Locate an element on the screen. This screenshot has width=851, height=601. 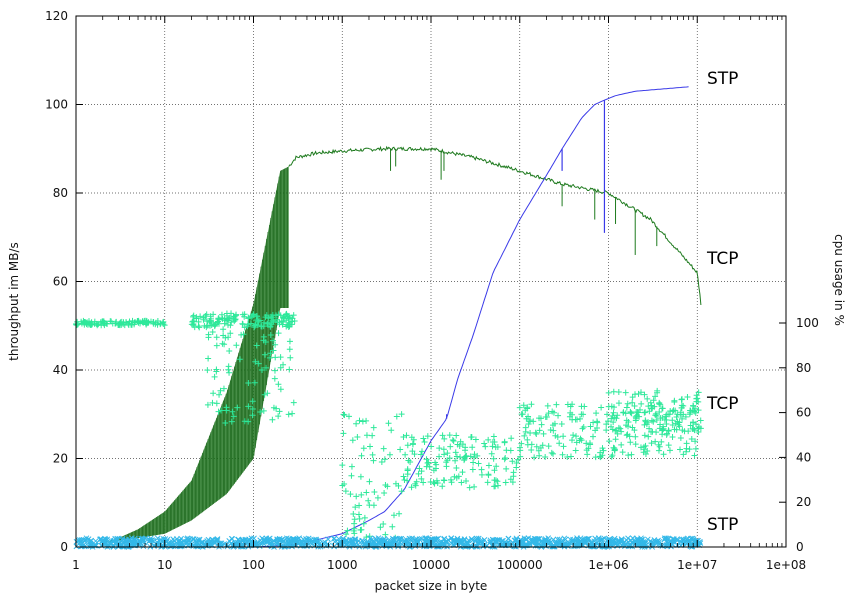
y2-axis-title: cpu usage in % is located at coordinates (839, 280).